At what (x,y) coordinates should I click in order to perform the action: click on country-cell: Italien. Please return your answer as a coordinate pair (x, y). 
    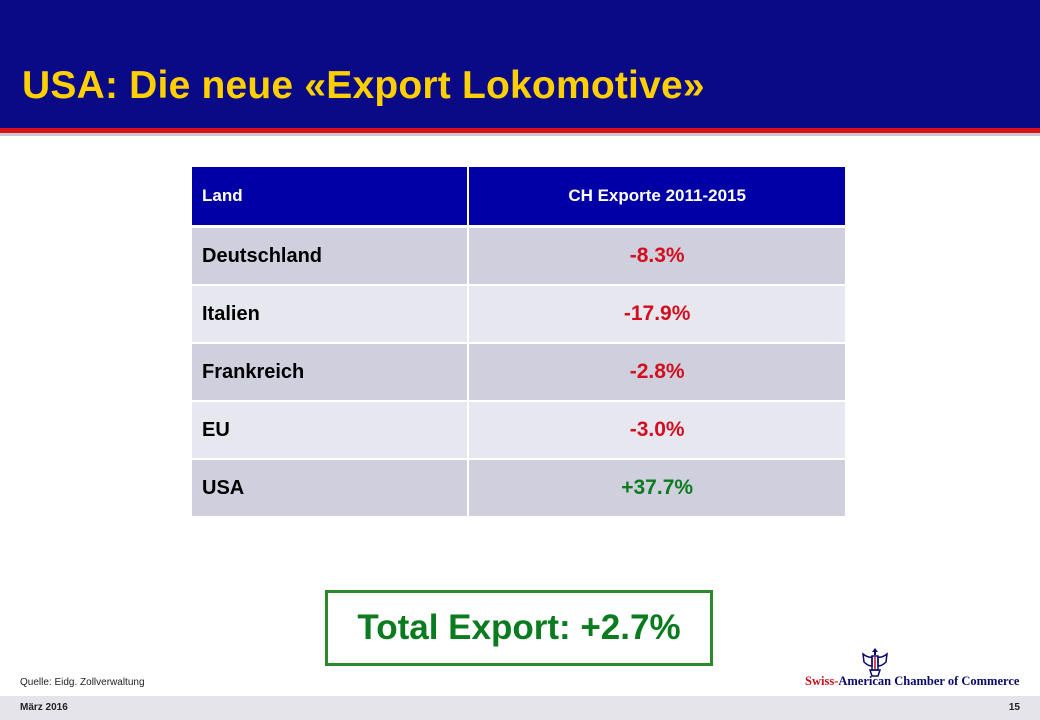
    Looking at the image, I should click on (330, 314).